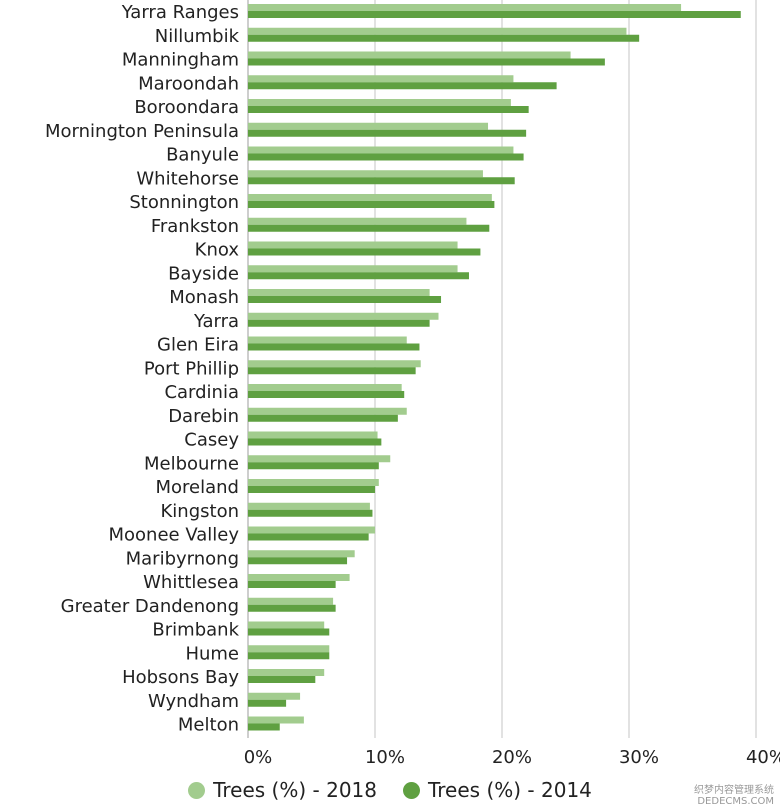 The width and height of the screenshot is (780, 811). Describe the element at coordinates (195, 630) in the screenshot. I see `category-label: Brimbank` at that location.